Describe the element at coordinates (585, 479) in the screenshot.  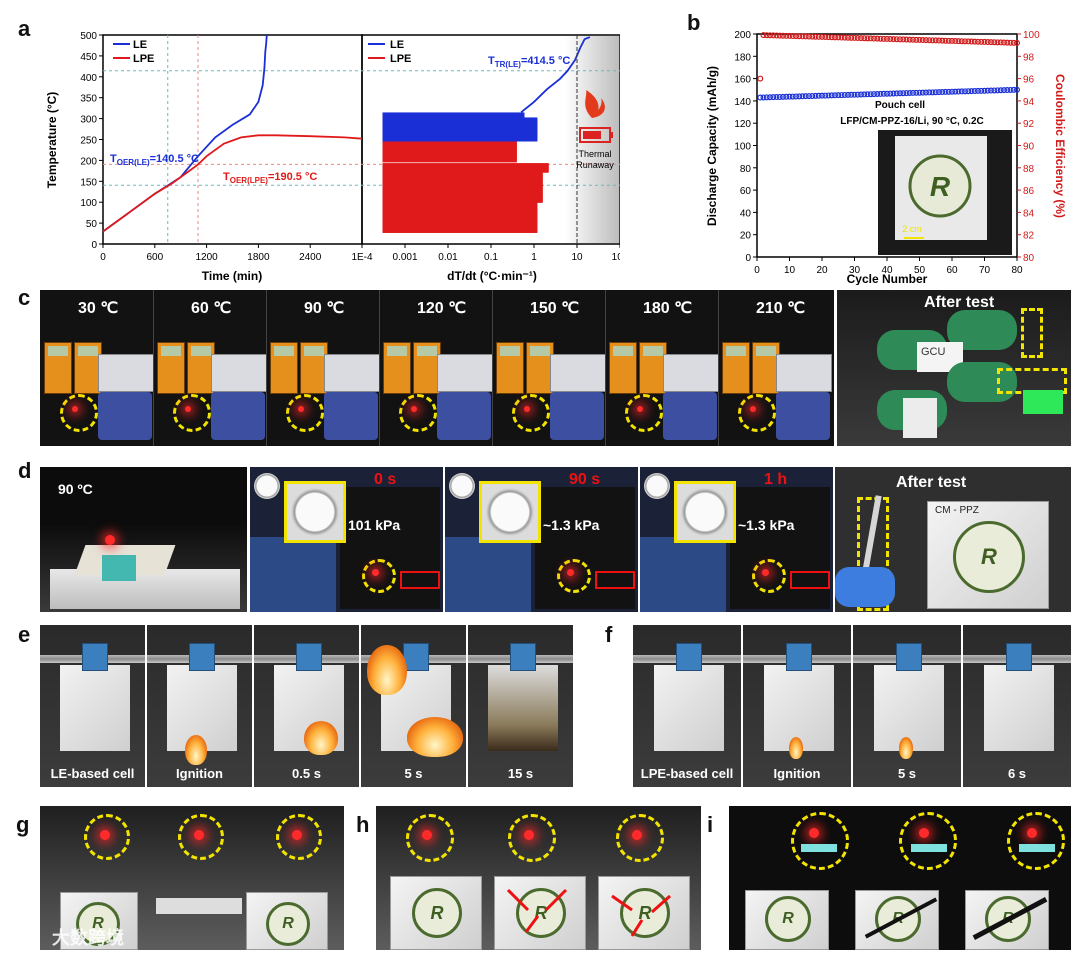
I see `d-time-label: 90 s` at that location.